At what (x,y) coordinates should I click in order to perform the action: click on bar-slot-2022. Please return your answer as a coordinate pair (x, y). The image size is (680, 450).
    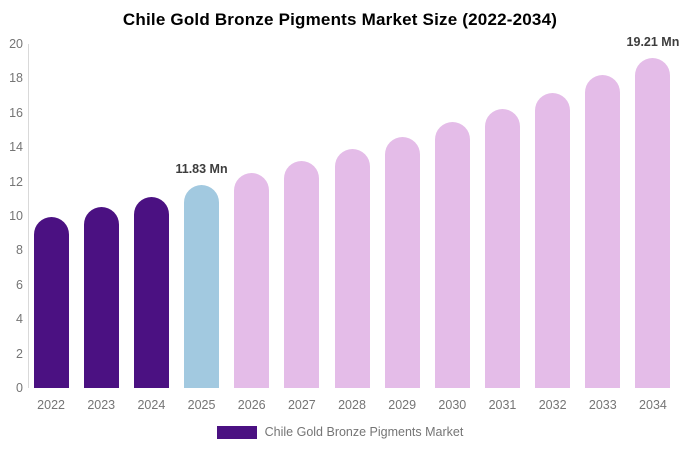
    Looking at the image, I should click on (51, 216).